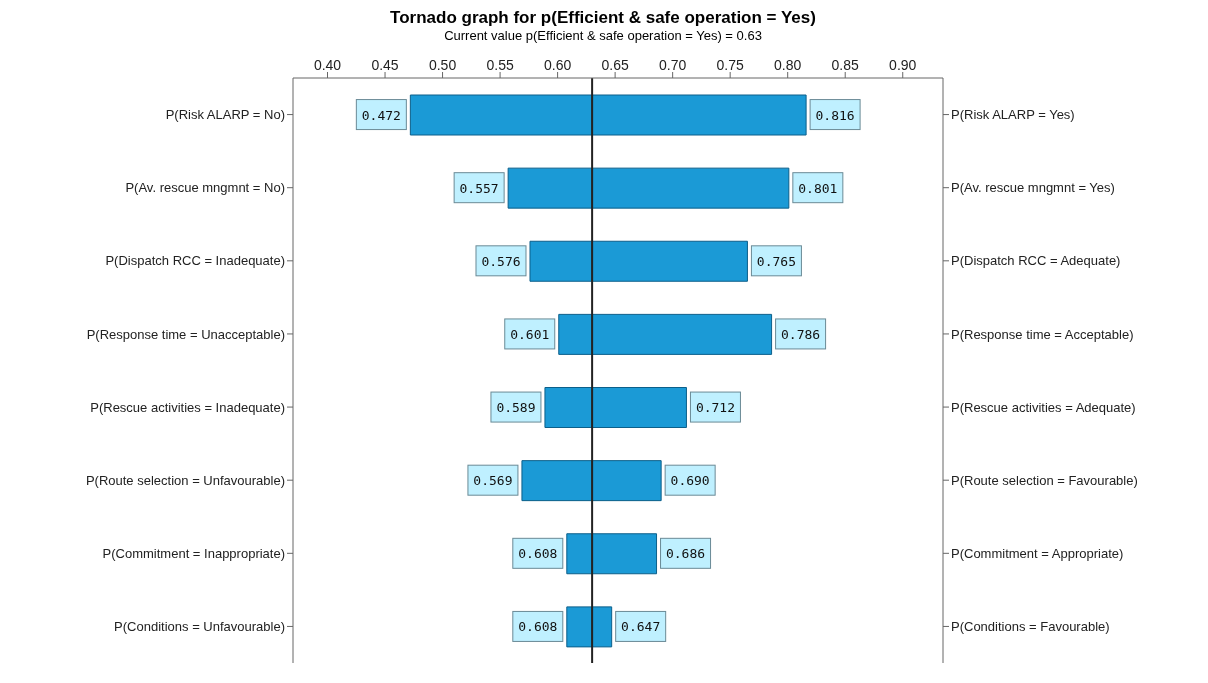 The height and width of the screenshot is (683, 1208). I want to click on x-tick-label: 0.85, so click(845, 65).